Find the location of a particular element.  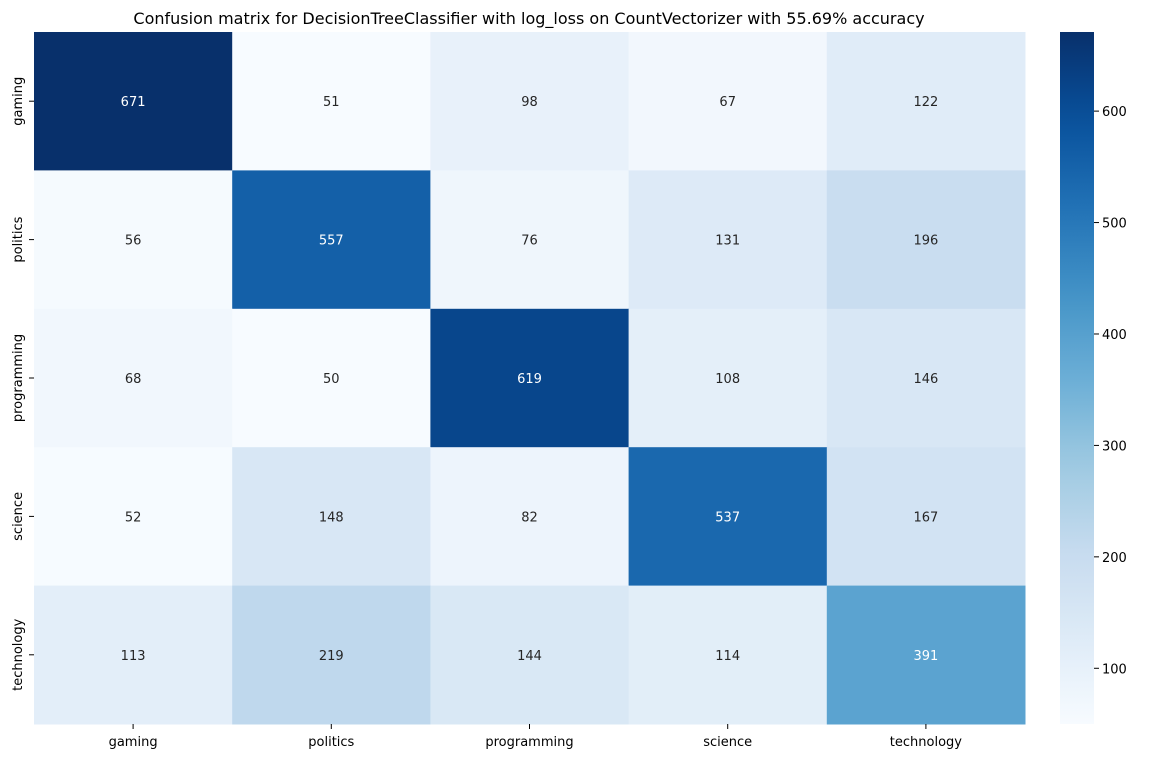

cell-value-label: 619 is located at coordinates (529, 379).